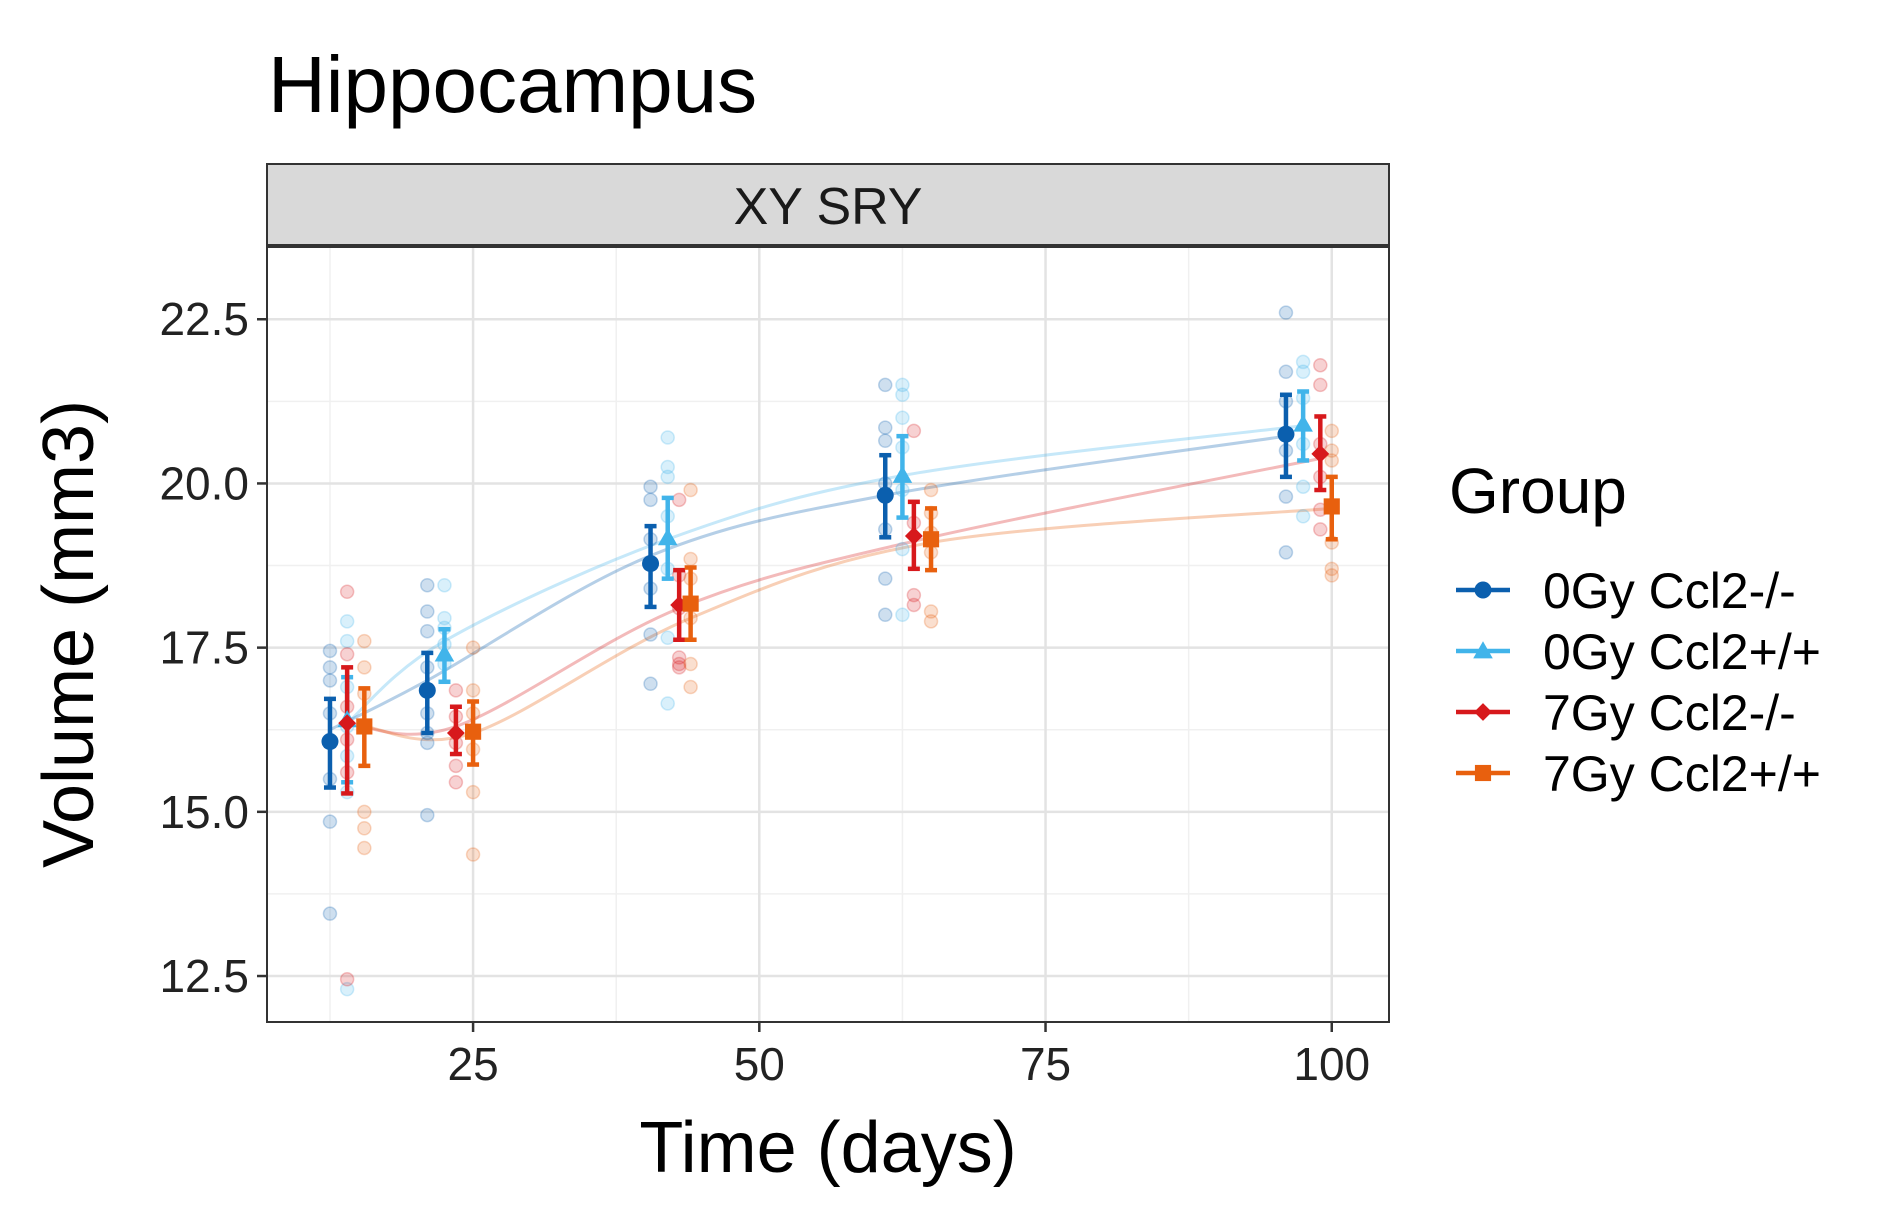 Image resolution: width=1897 pixels, height=1214 pixels. Describe the element at coordinates (828, 207) in the screenshot. I see `facet-label: XY SRY` at that location.